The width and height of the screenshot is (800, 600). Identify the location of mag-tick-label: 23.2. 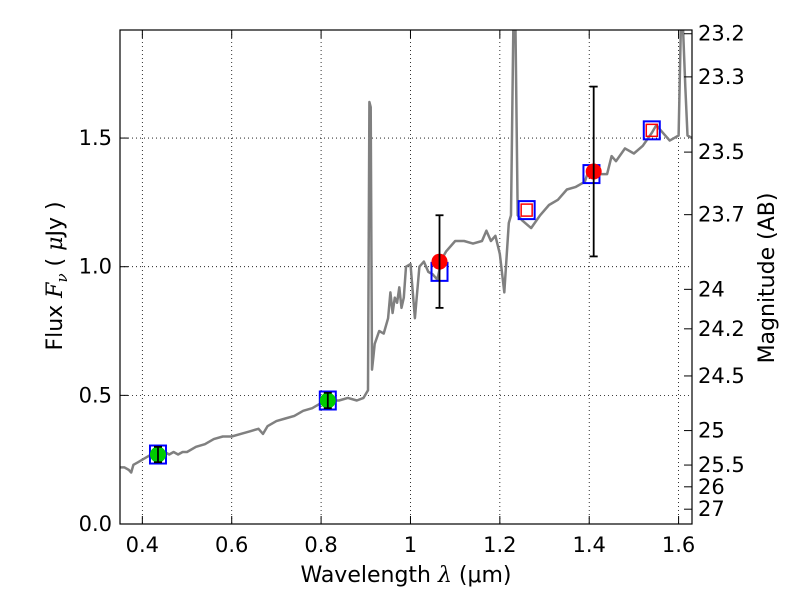
(721, 34).